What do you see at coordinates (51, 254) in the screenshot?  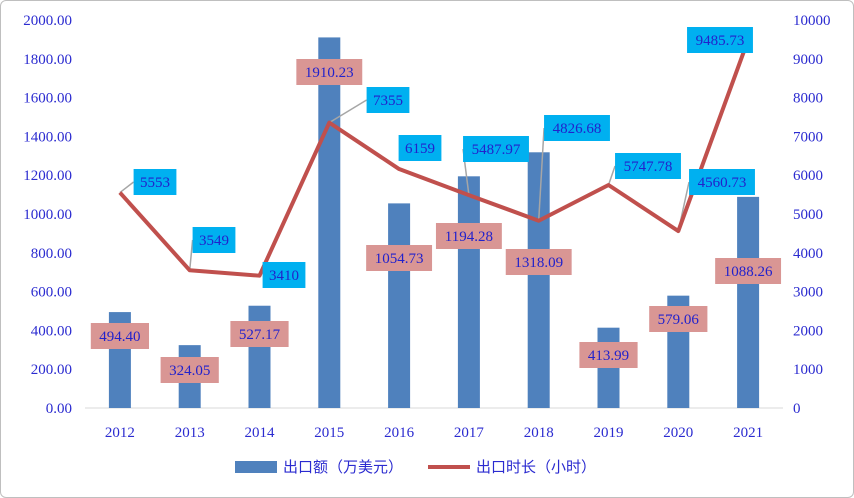 I see `left-tick-label: 800.00` at bounding box center [51, 254].